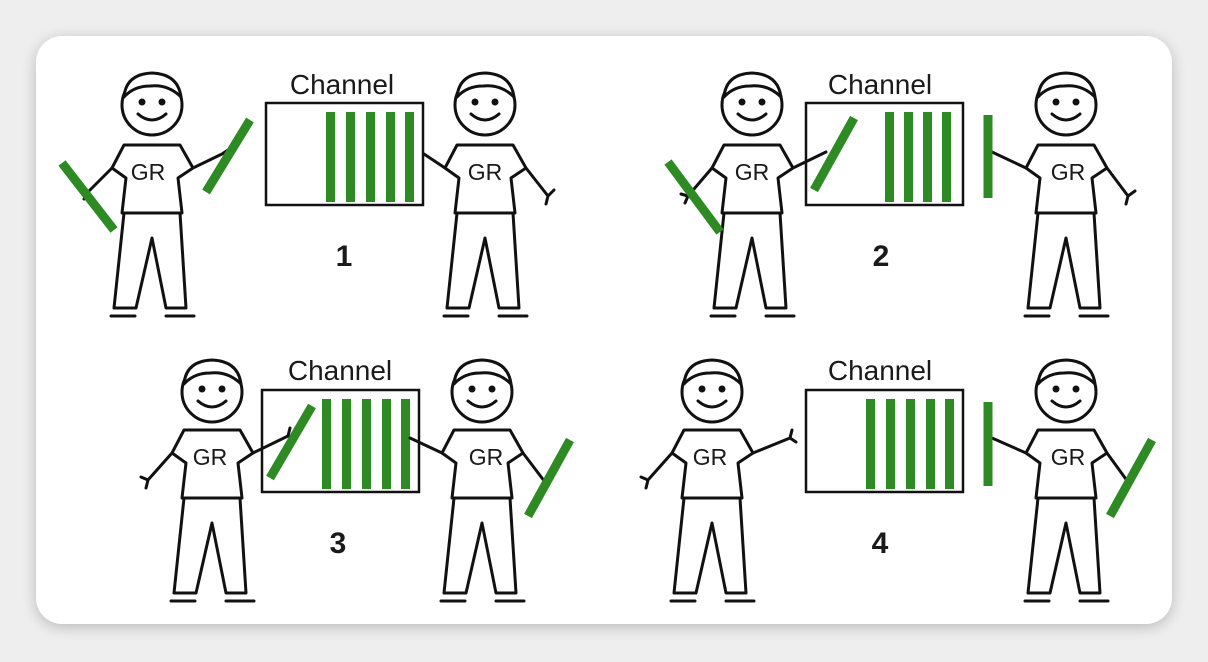 Image resolution: width=1208 pixels, height=662 pixels. What do you see at coordinates (338, 543) in the screenshot?
I see `panel-number: 3` at bounding box center [338, 543].